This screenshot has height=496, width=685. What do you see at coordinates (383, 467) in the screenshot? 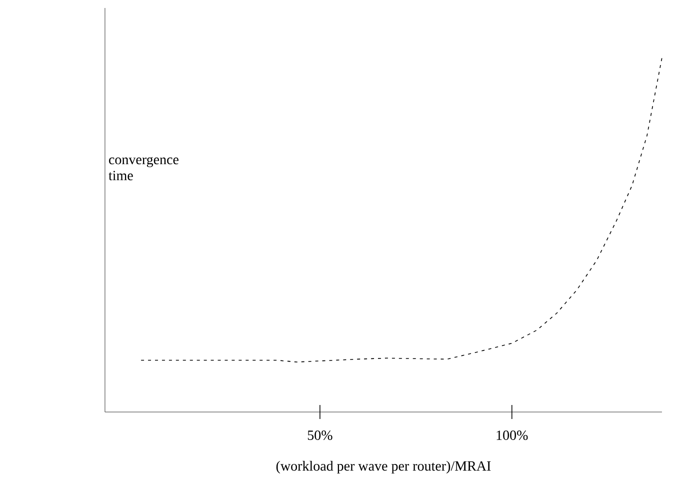
I see `x-axis-title: (workload per wave per router)/MRAI` at bounding box center [383, 467].